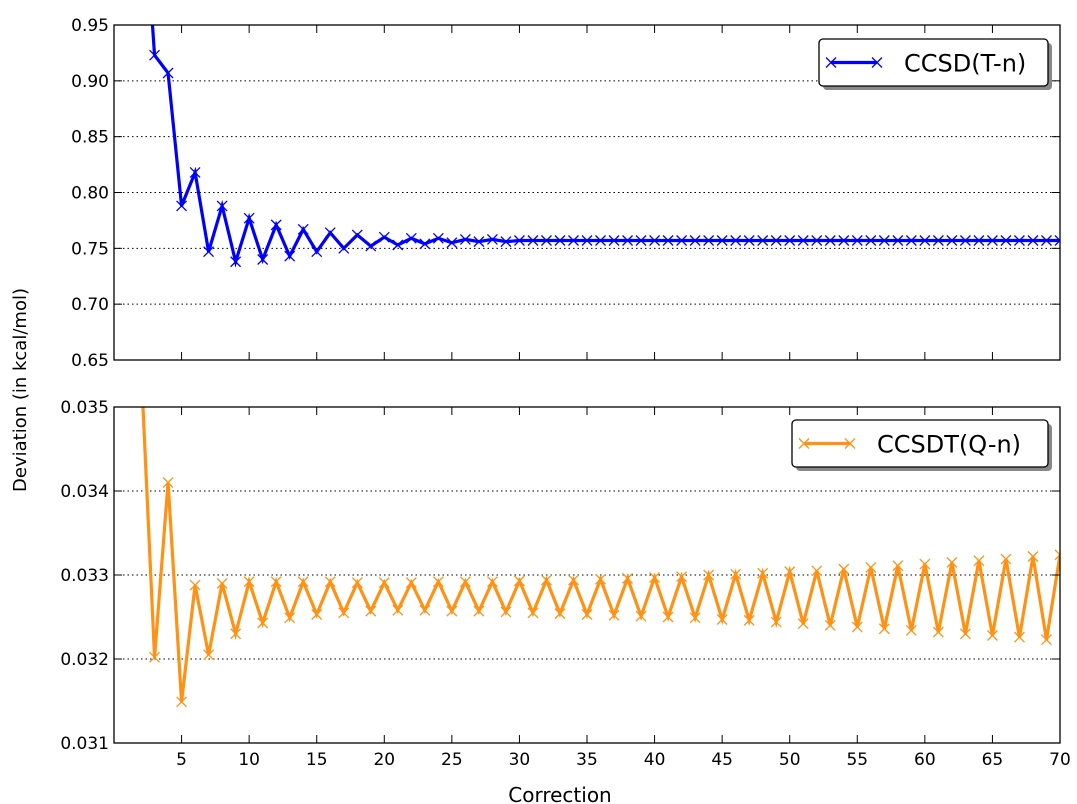  What do you see at coordinates (317, 760) in the screenshot?
I see `x-tick-label: 15` at bounding box center [317, 760].